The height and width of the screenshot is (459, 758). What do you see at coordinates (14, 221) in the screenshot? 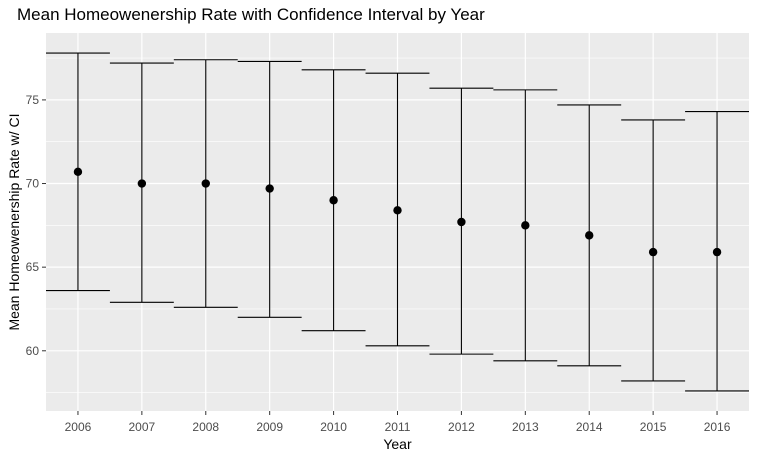
I see `y-axis-title: Mean Homeowenership Rate w/ CI` at bounding box center [14, 221].